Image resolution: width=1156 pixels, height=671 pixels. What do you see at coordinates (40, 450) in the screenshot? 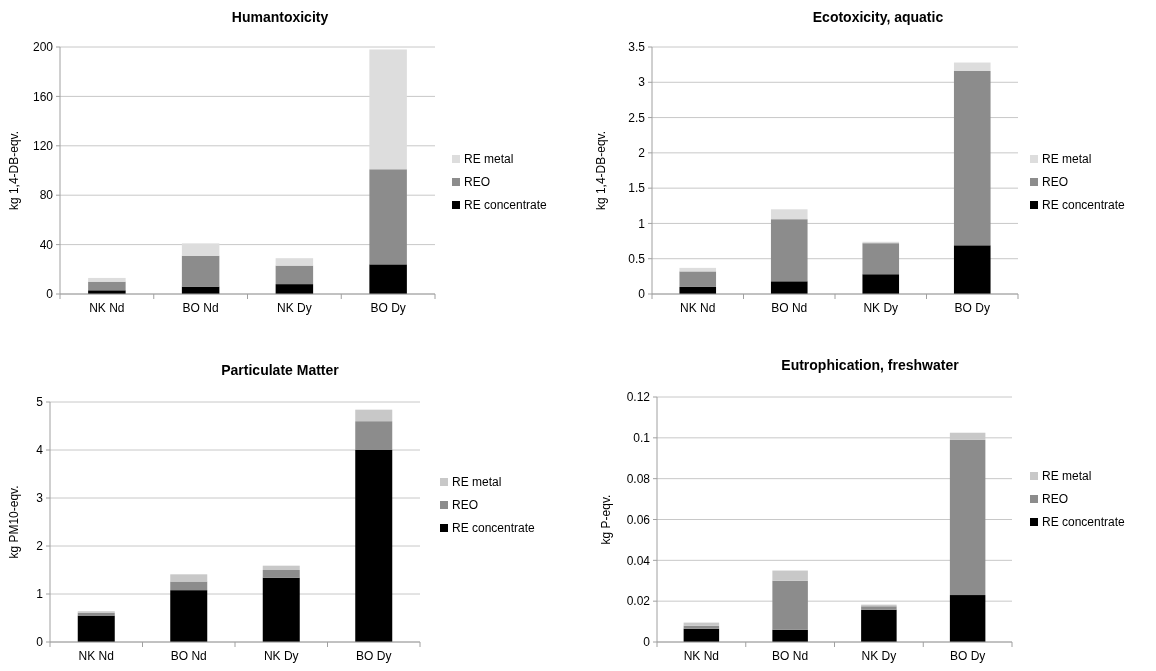
I see `y-tick-label: 4` at bounding box center [40, 450].